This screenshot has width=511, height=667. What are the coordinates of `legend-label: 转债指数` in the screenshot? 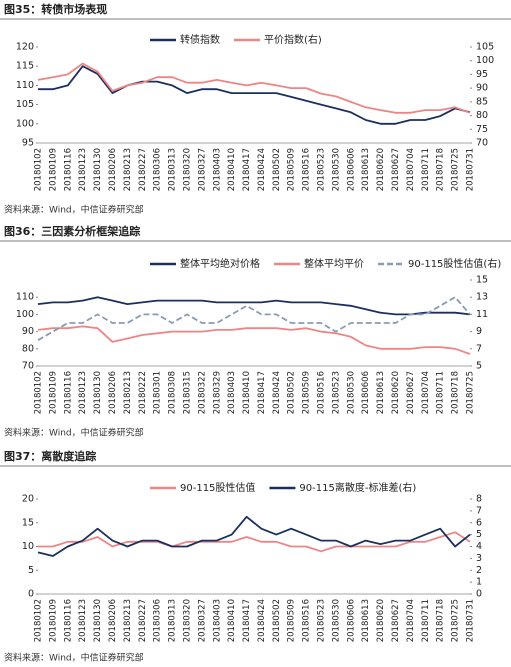 It's located at (200, 39).